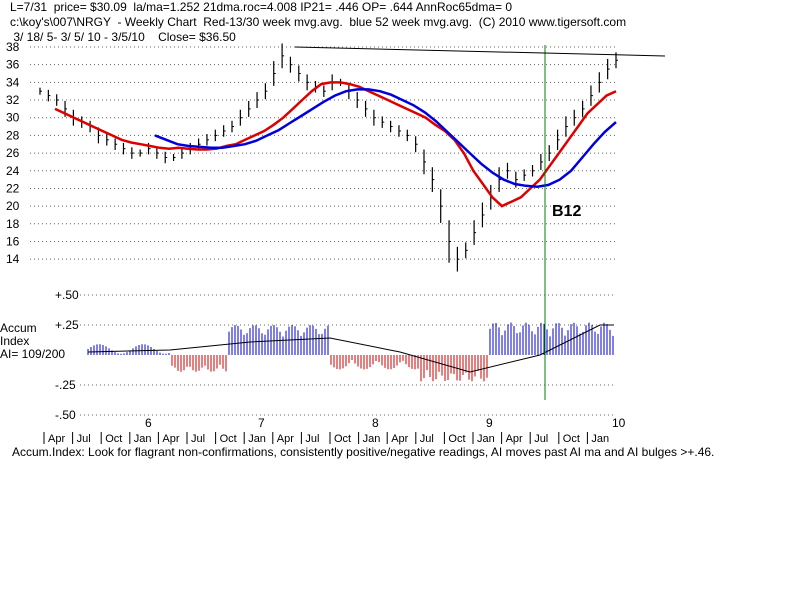 The image size is (800, 600). I want to click on price-tick-label: 14, so click(13, 259).